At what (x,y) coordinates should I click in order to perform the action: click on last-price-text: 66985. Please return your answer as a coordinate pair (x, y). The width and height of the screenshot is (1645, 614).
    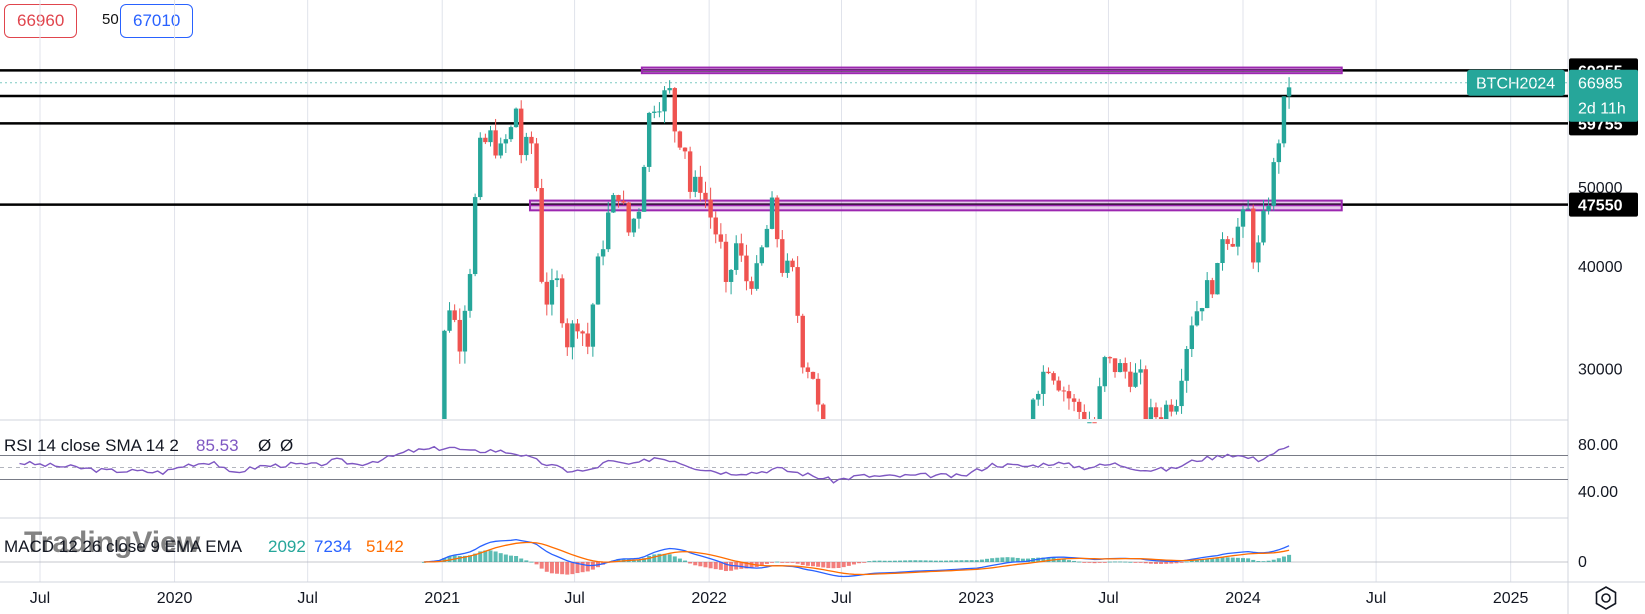
    Looking at the image, I should click on (1600, 84).